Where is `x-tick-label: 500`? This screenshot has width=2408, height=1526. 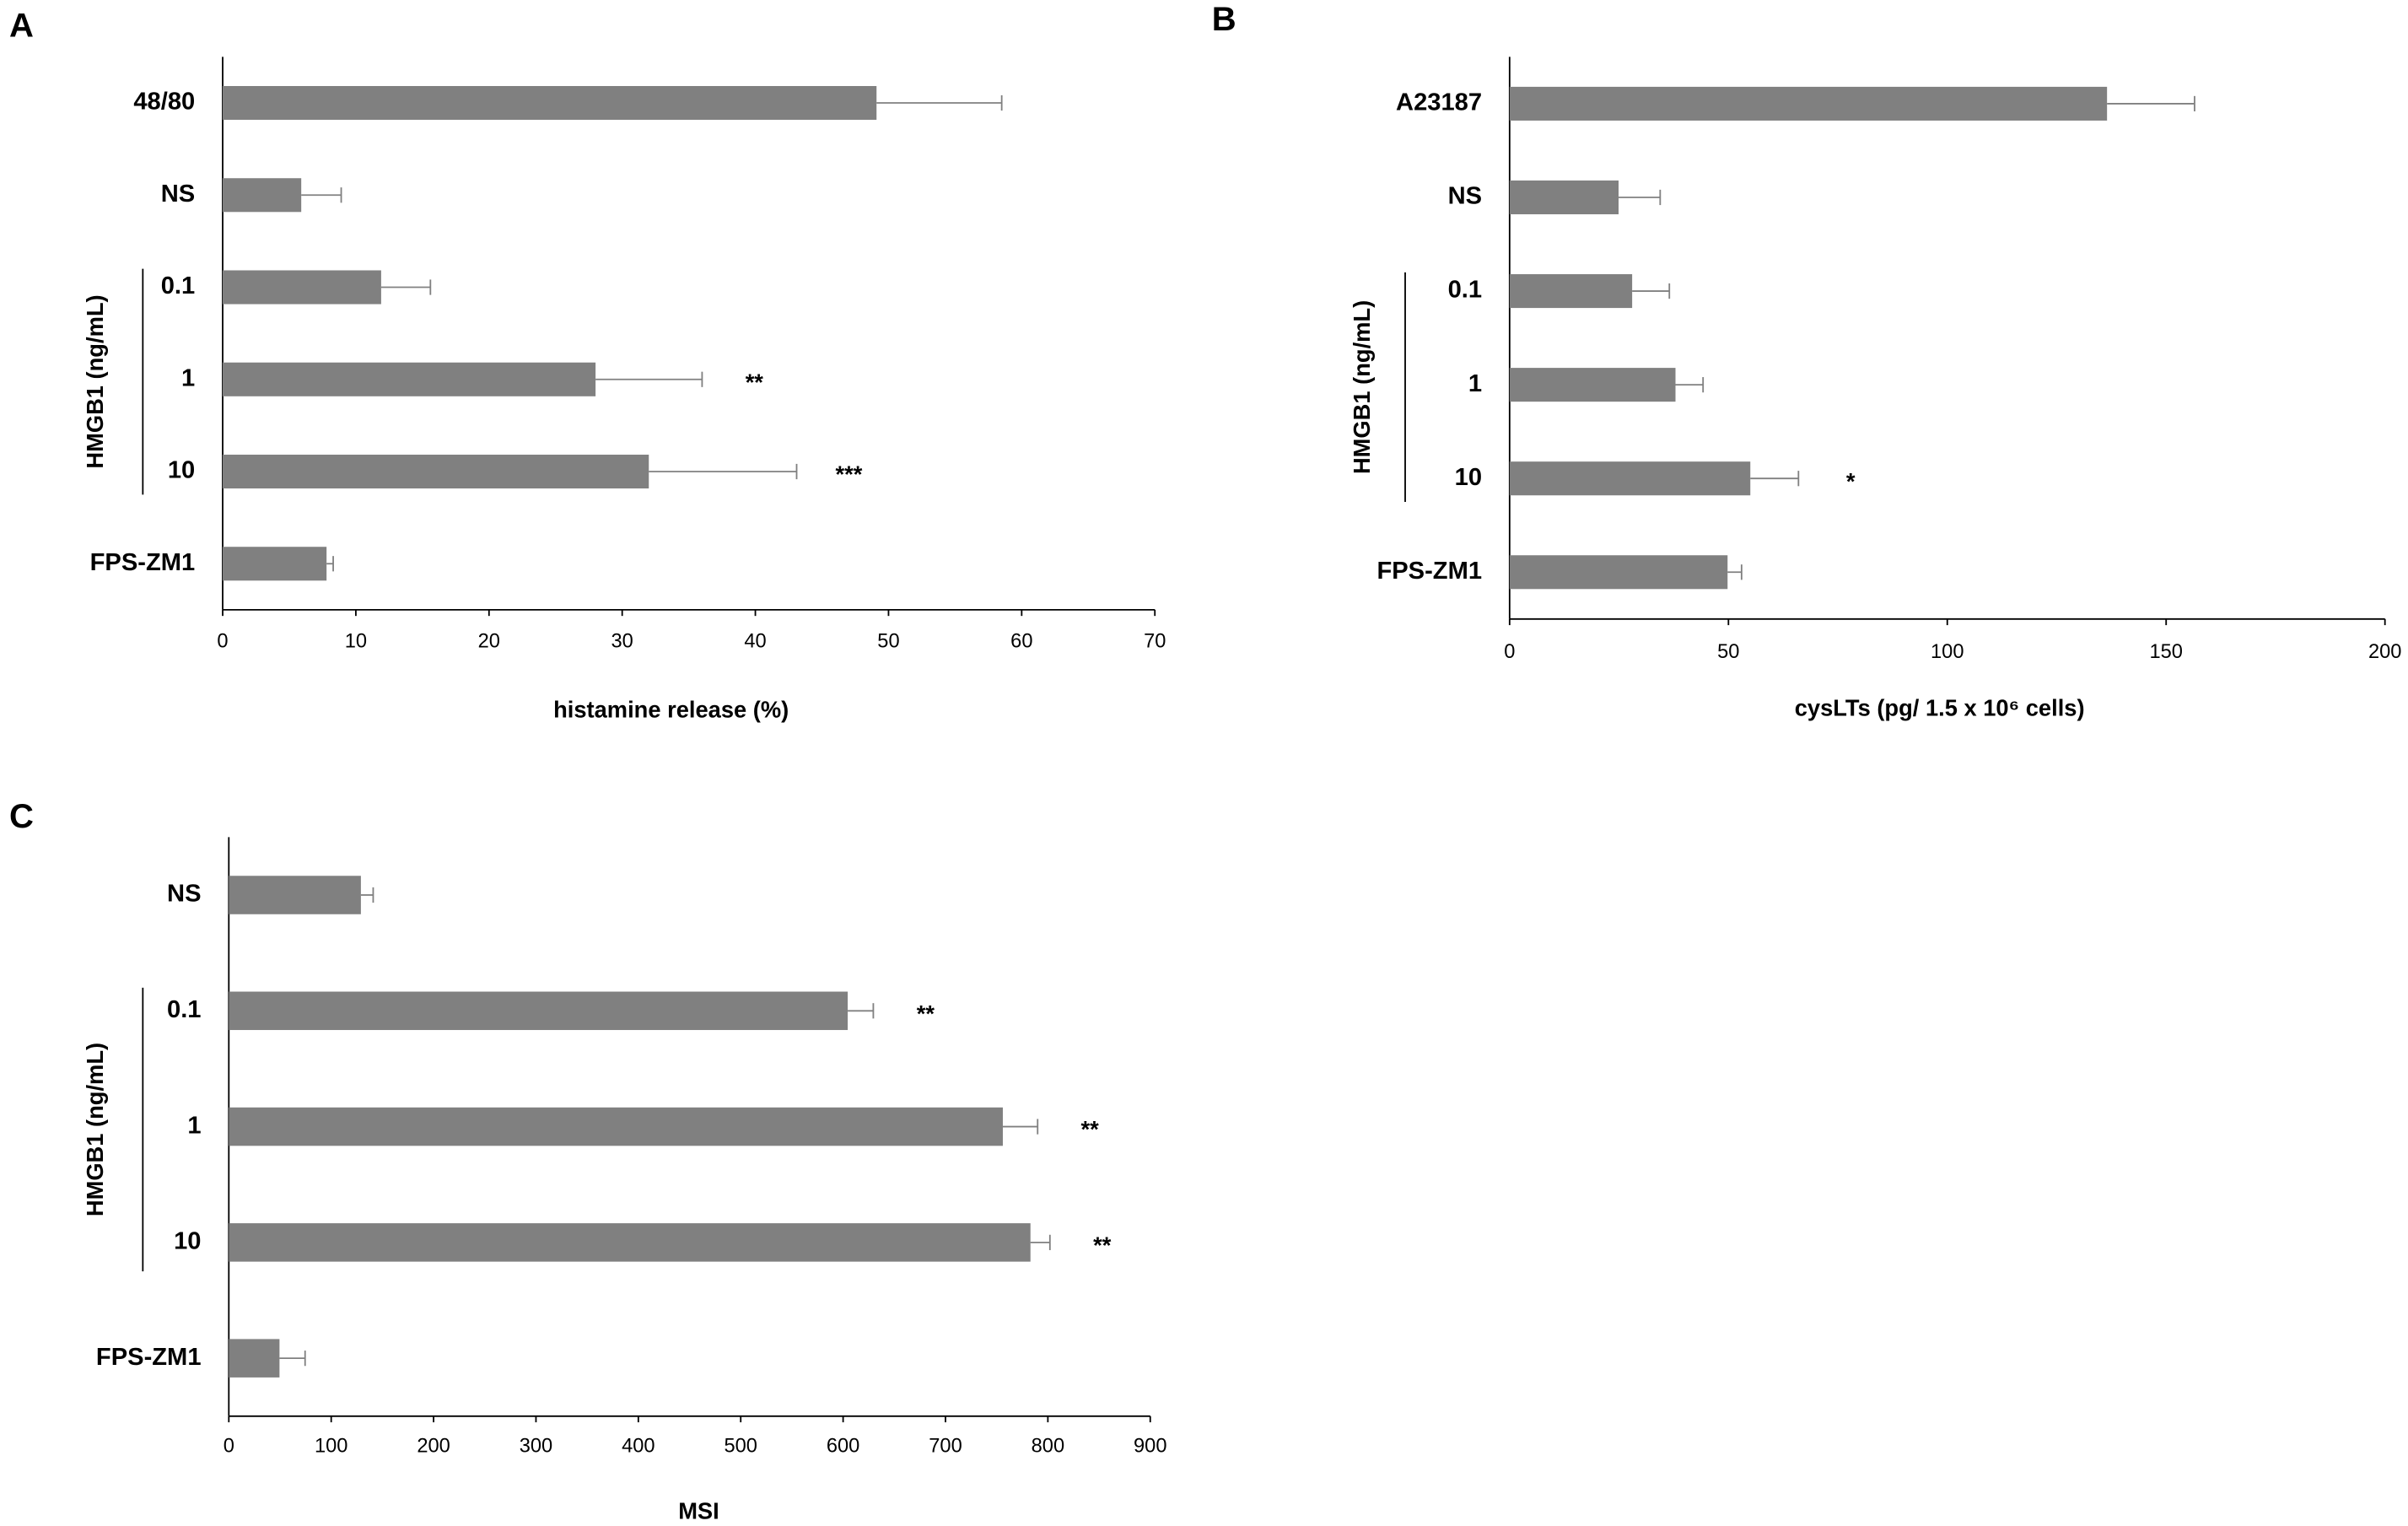 x-tick-label: 500 is located at coordinates (740, 1446).